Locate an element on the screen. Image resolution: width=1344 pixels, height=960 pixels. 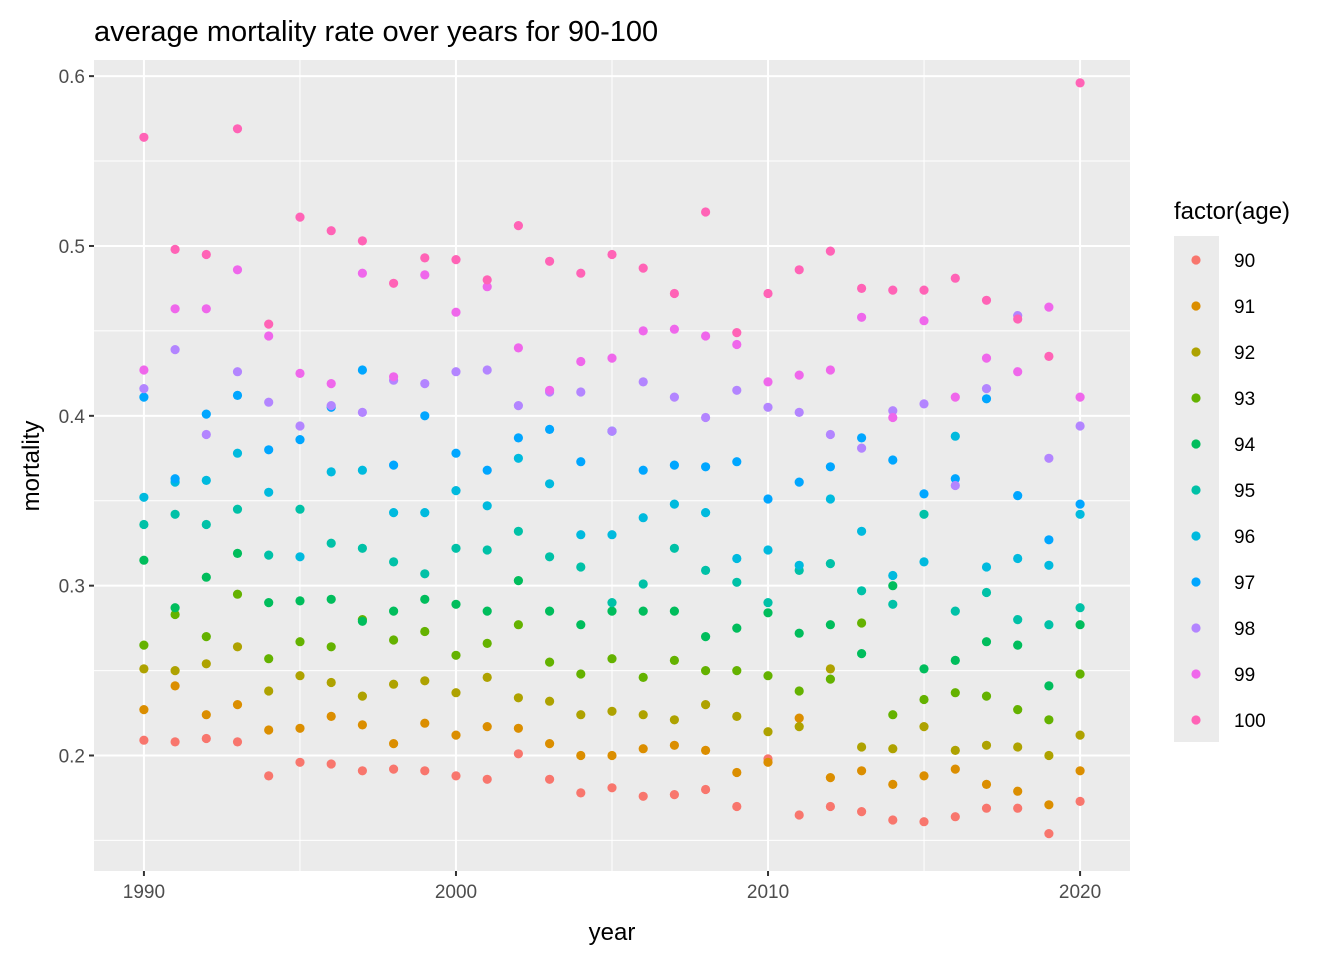
legend-item-95: 95 is located at coordinates (1223, 491).